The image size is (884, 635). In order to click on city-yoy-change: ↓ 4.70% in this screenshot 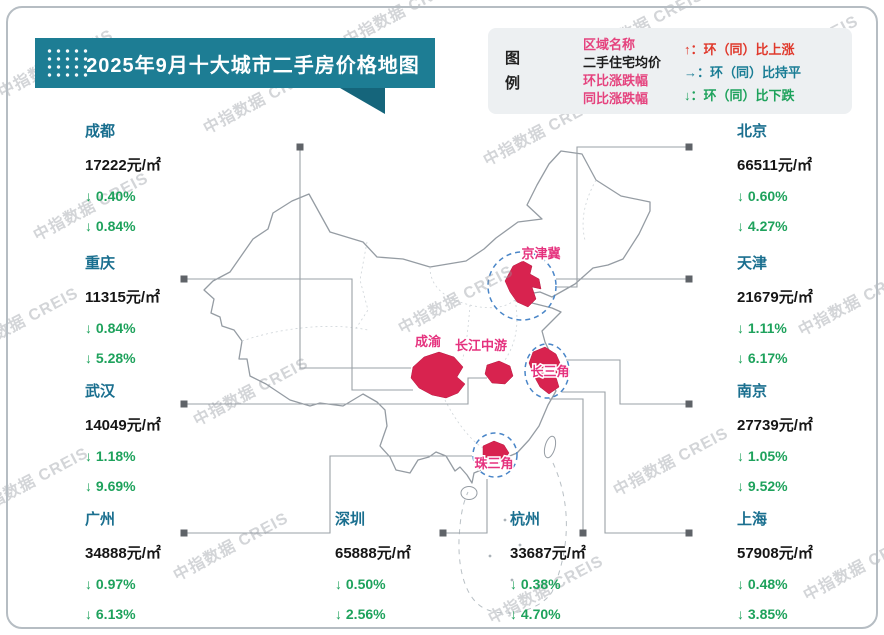, I will do `click(535, 614)`.